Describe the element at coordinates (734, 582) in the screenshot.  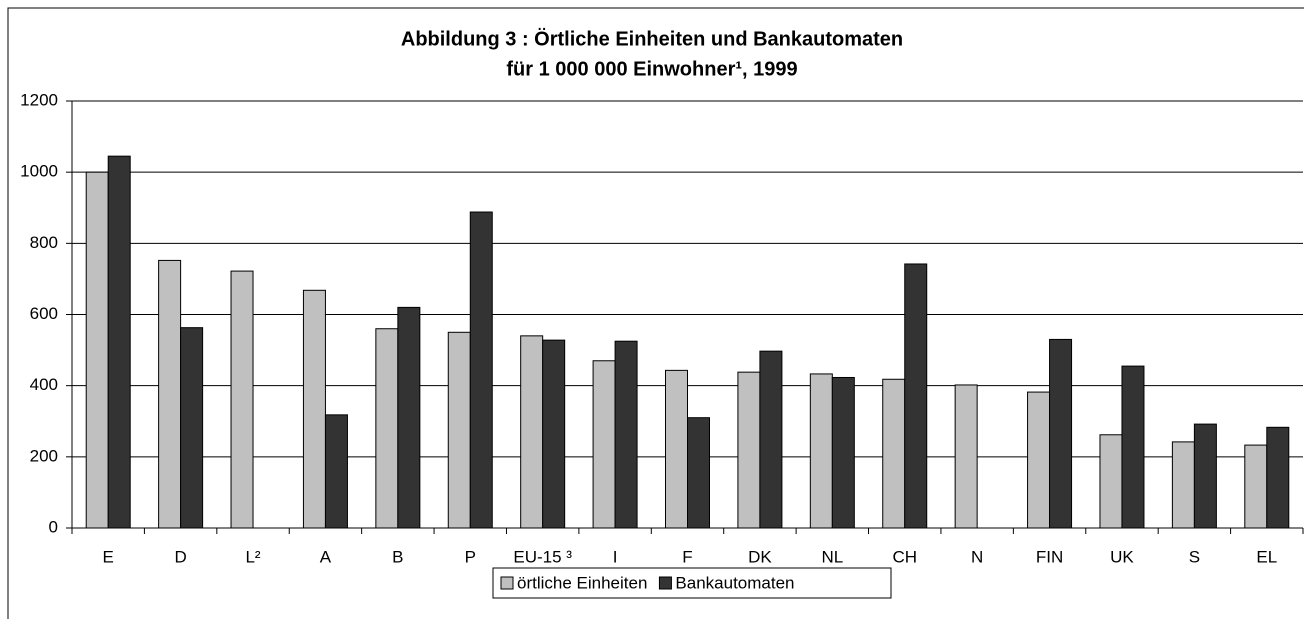
I see `legend-label: Bankautomaten` at that location.